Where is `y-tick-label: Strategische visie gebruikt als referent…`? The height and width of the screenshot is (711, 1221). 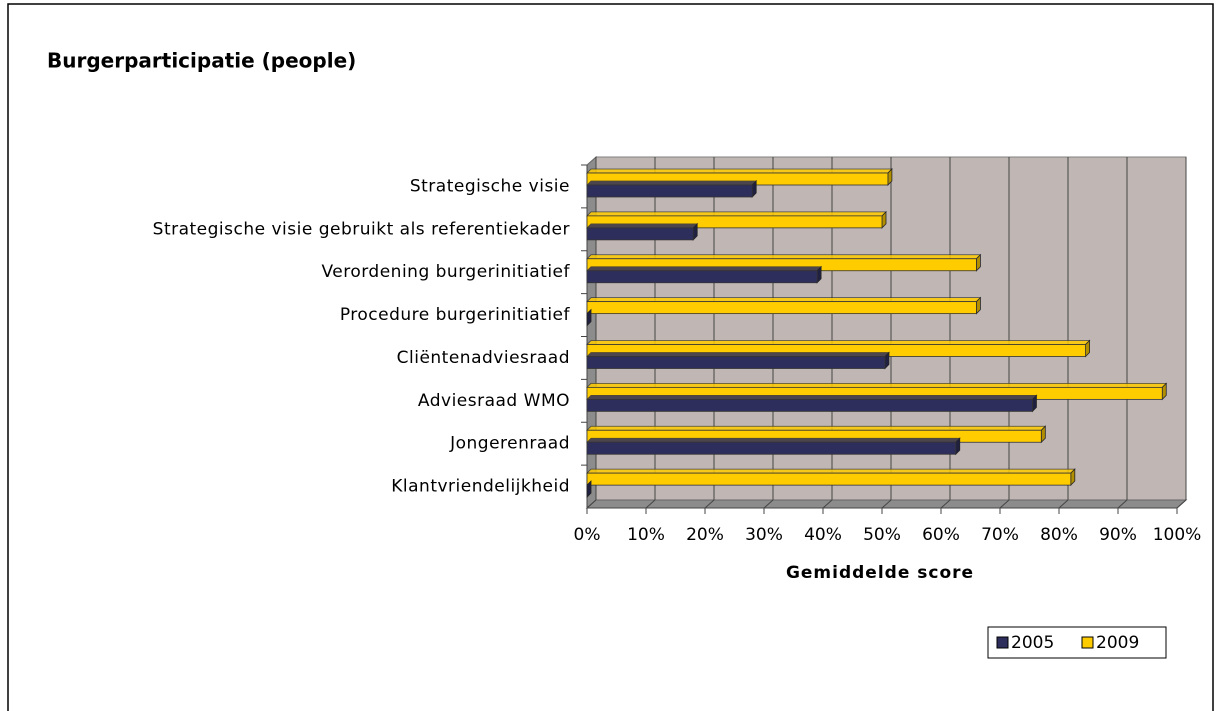
y-tick-label: Strategische visie gebruikt als referent… is located at coordinates (361, 229).